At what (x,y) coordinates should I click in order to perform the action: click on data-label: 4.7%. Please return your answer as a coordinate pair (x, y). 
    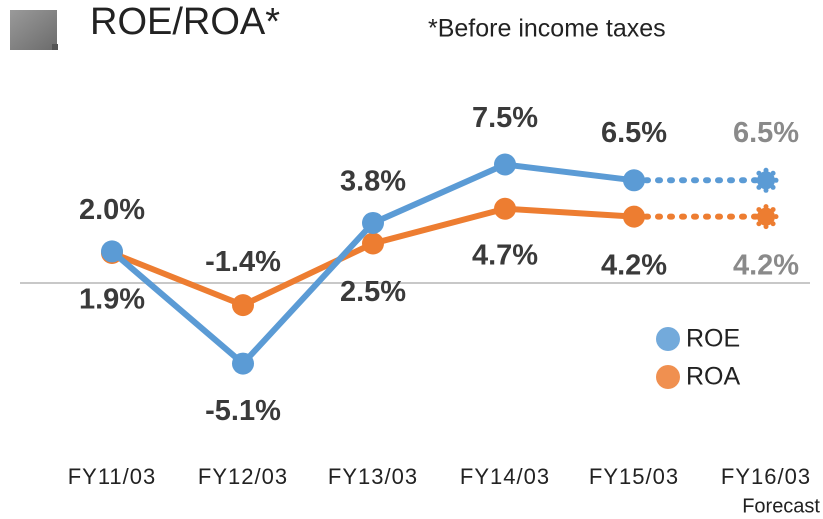
    Looking at the image, I should click on (505, 255).